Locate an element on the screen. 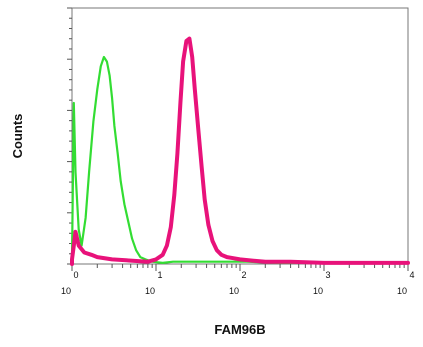 Image resolution: width=423 pixels, height=347 pixels. x-tick-exponent: 1 is located at coordinates (159, 275).